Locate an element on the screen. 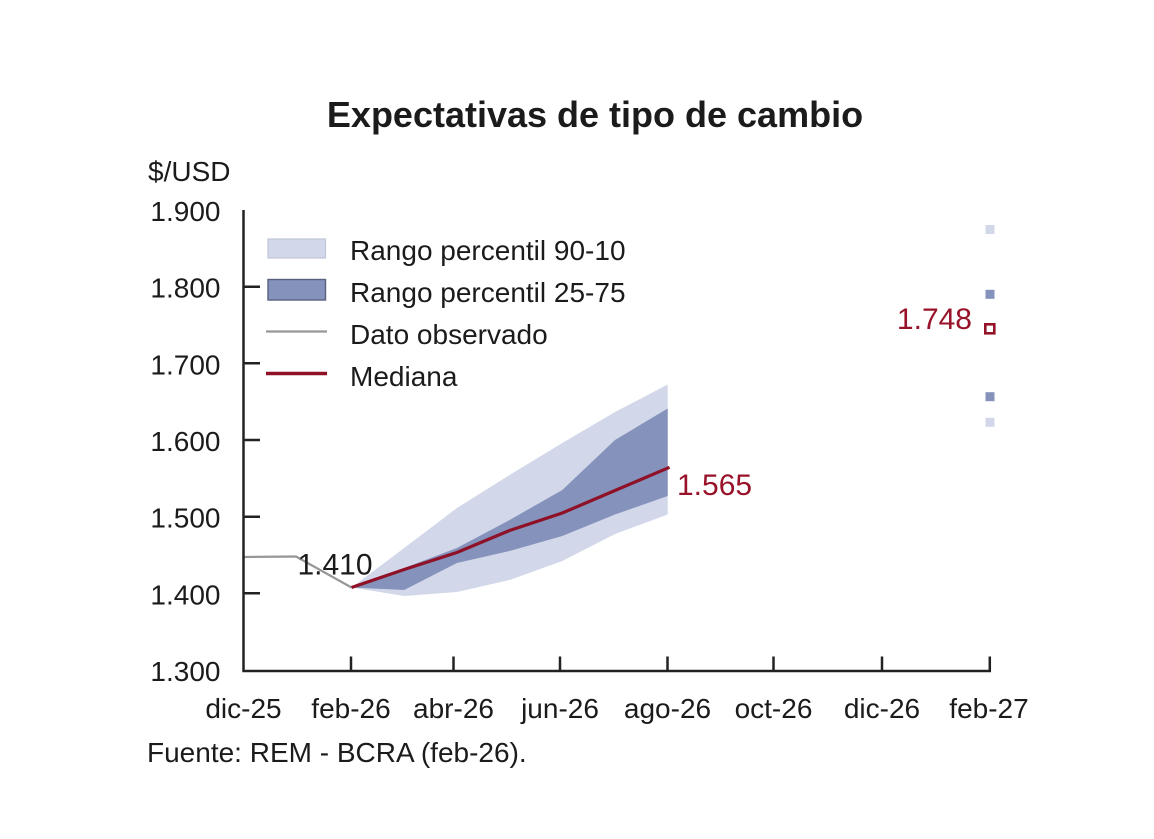 This screenshot has width=1154, height=839. svg-text: Expectativas de tipo de cambio is located at coordinates (595, 114).